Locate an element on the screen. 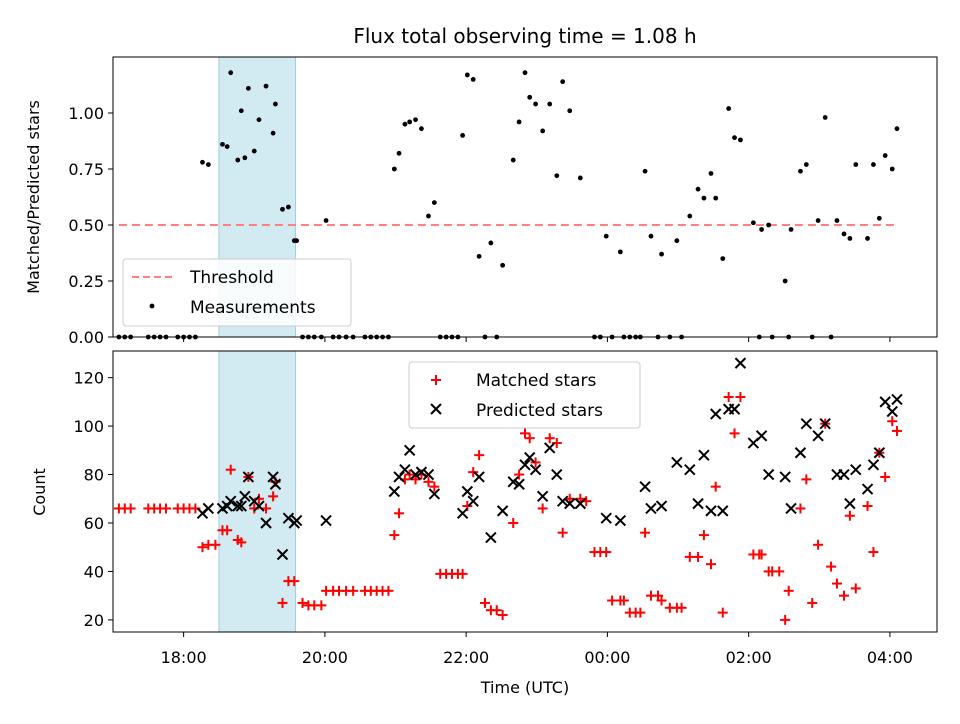 This screenshot has height=724, width=960. top-y-tick-label: 0.25 is located at coordinates (86, 281).